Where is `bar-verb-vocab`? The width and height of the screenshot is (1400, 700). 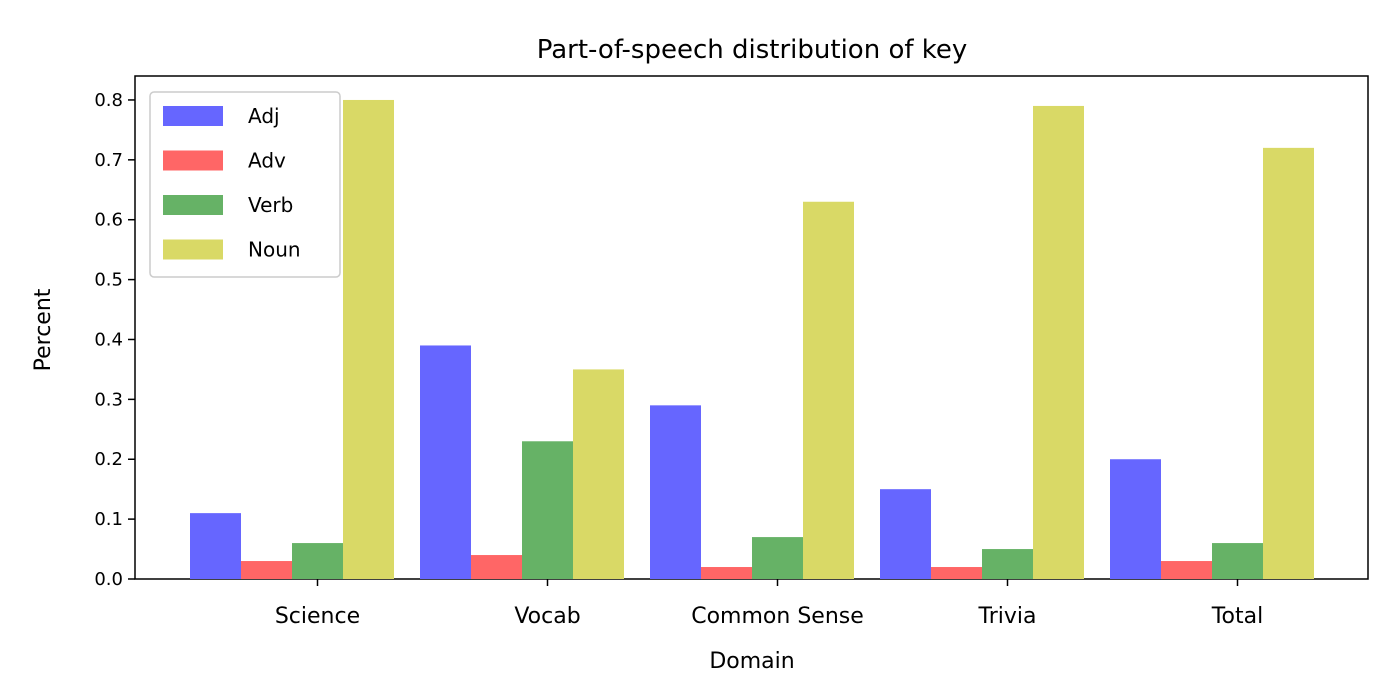 bar-verb-vocab is located at coordinates (547, 510).